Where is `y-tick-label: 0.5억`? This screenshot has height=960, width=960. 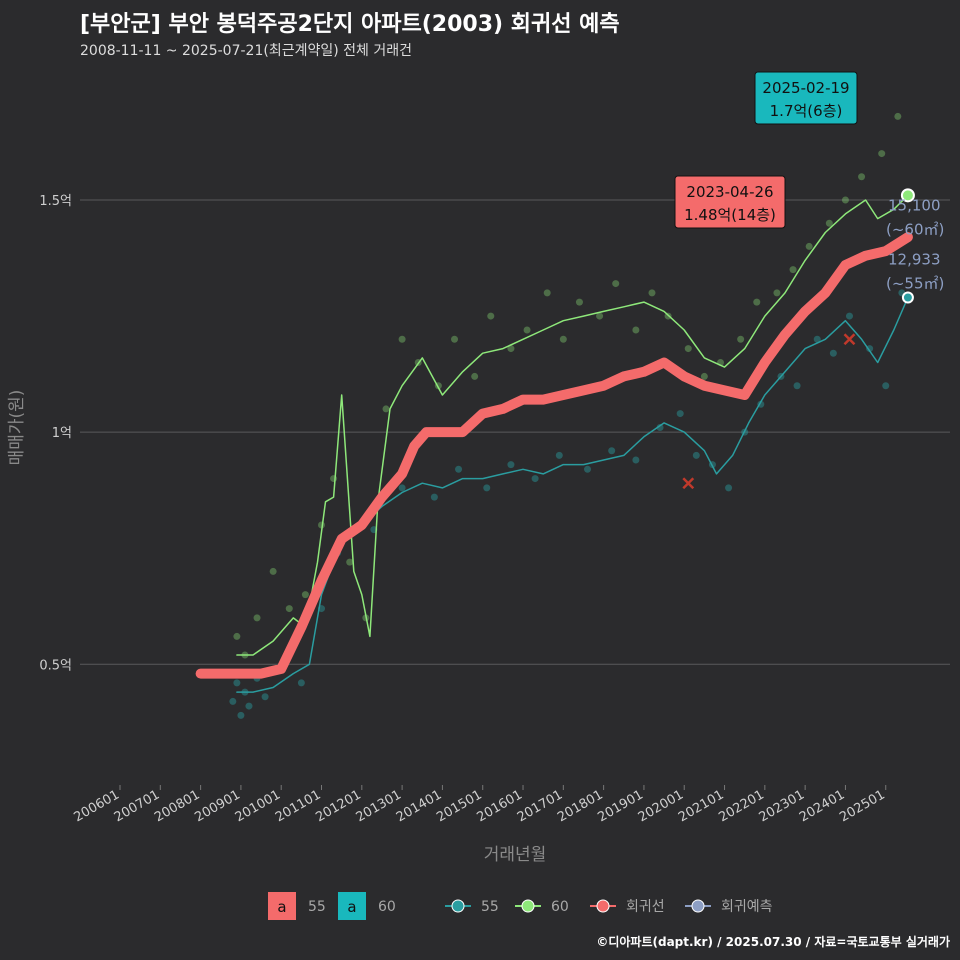 y-tick-label: 0.5억 is located at coordinates (55, 665).